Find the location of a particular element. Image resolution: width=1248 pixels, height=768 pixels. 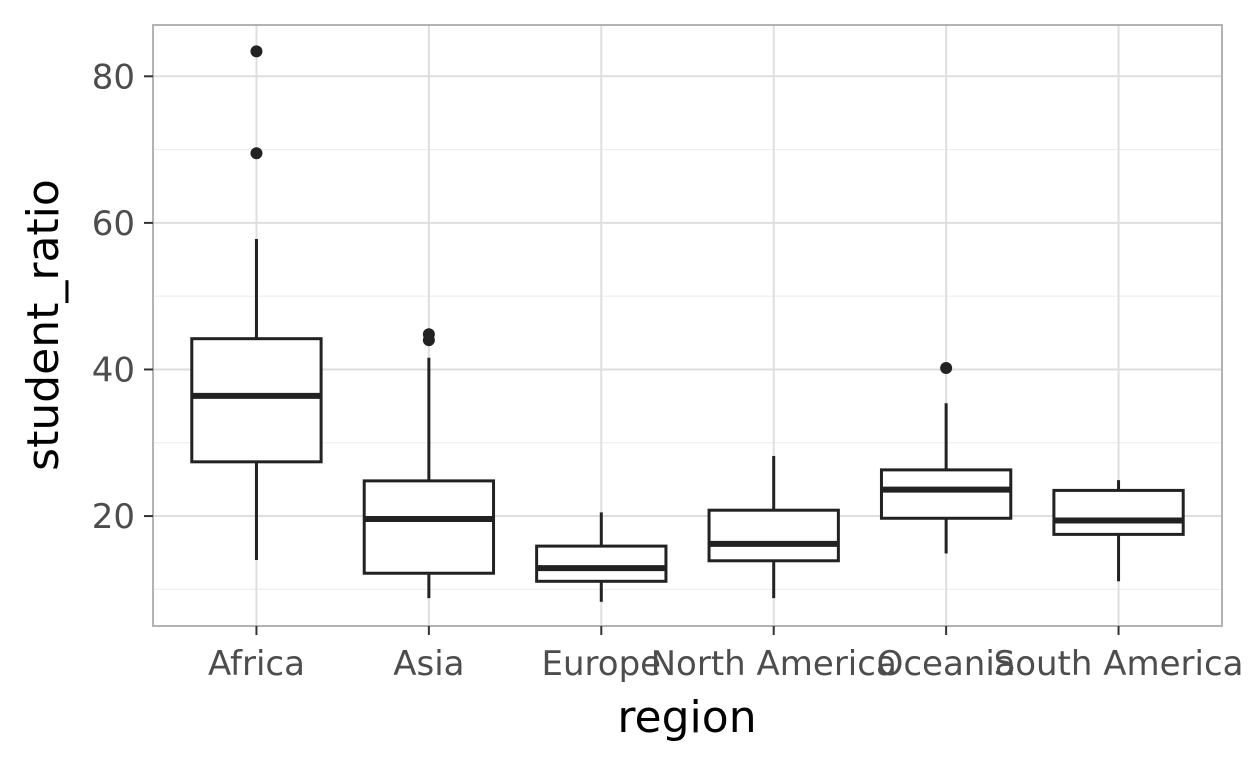

y-tick-label: 60 is located at coordinates (113, 224).